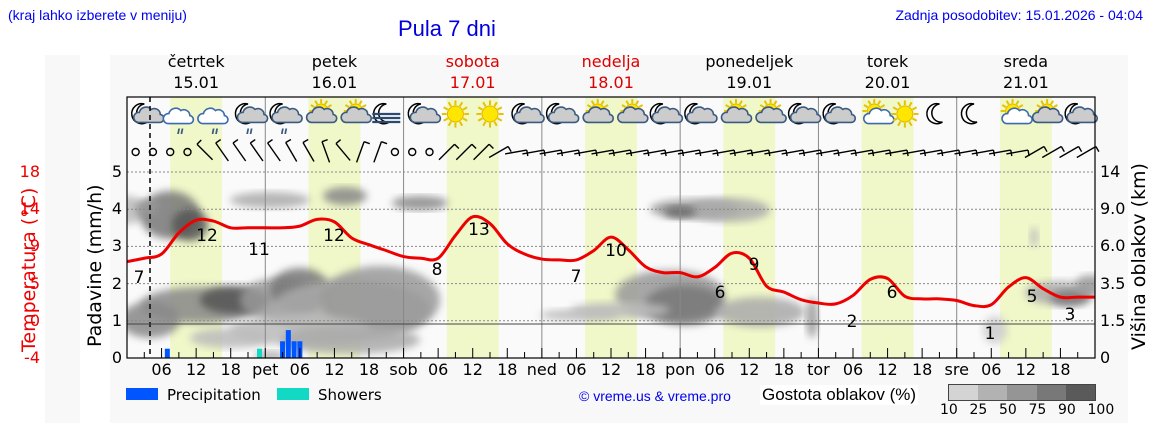  I want to click on temp-label: 5, so click(1032, 297).